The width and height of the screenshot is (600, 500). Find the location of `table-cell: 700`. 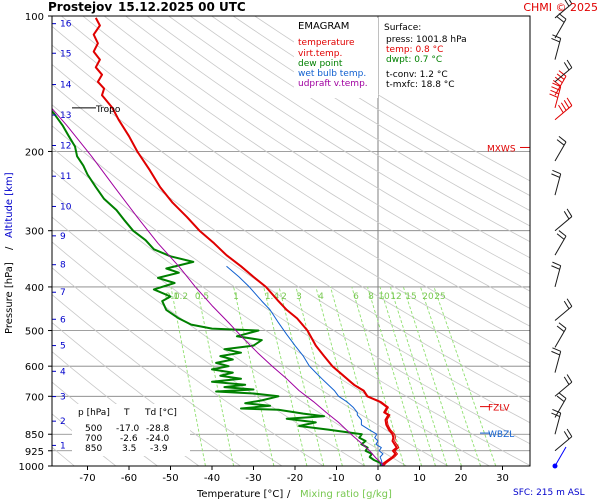

table-cell: 700 is located at coordinates (93, 439).